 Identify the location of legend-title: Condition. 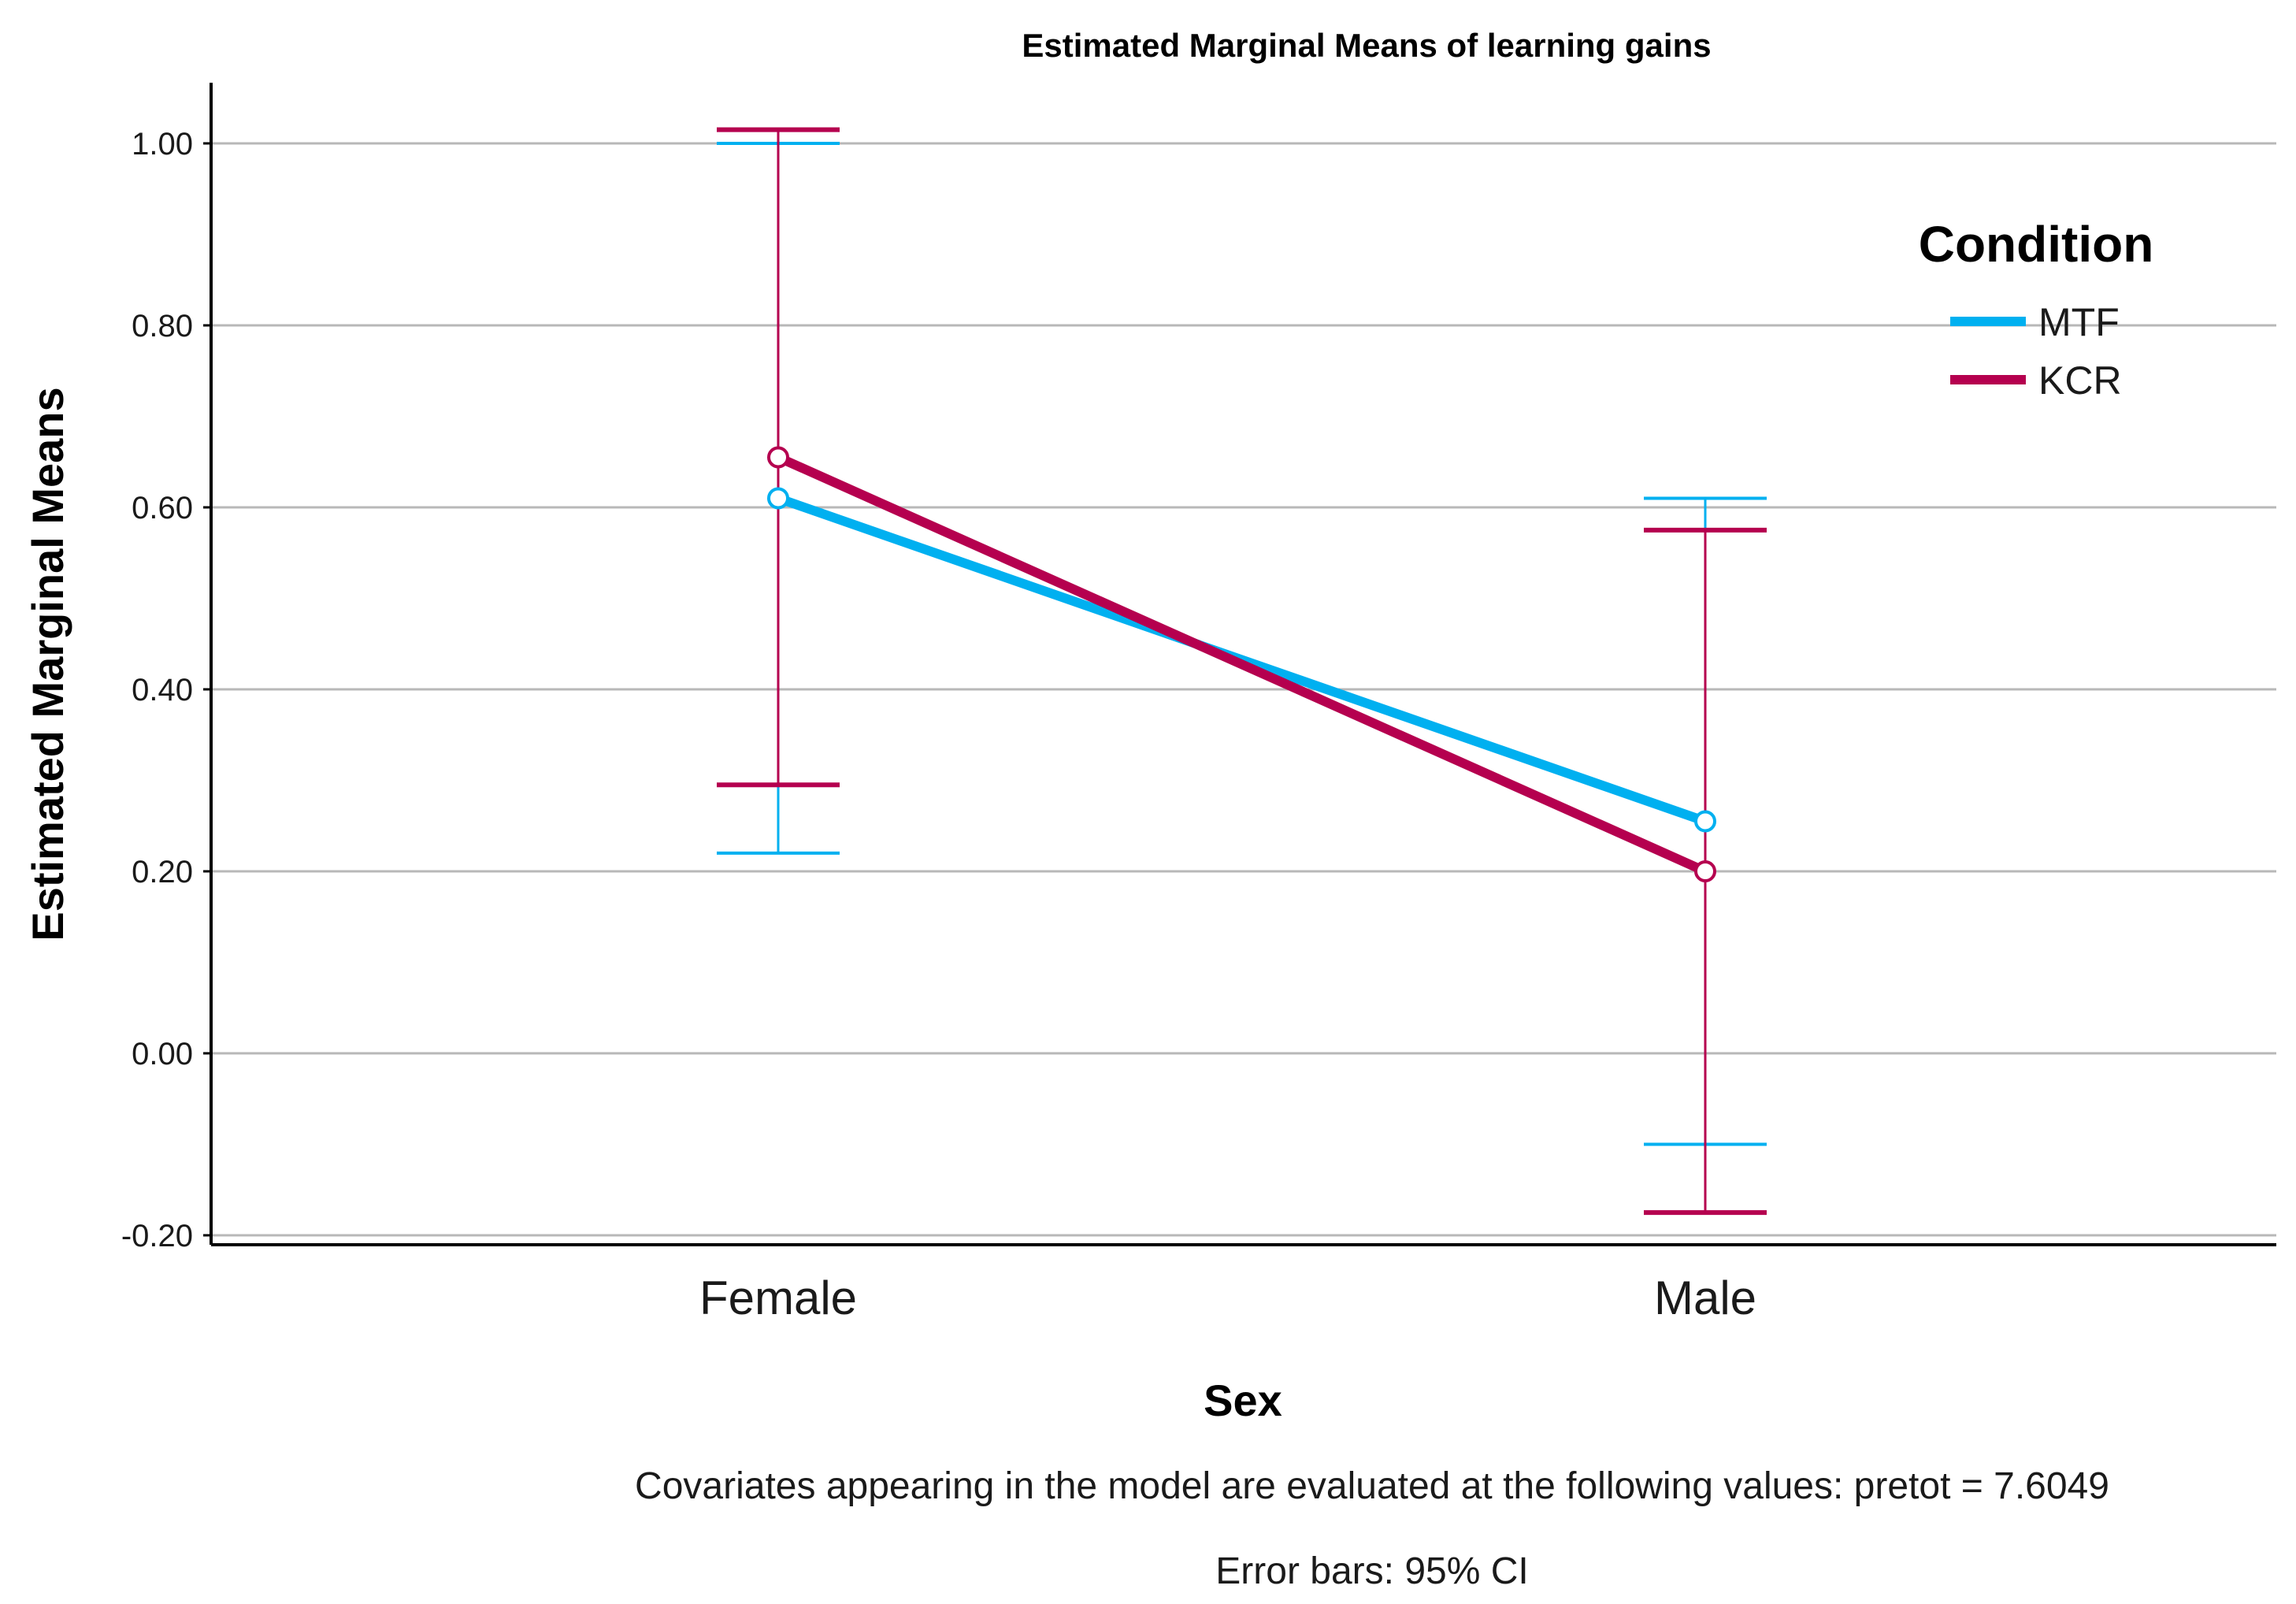
(2036, 245).